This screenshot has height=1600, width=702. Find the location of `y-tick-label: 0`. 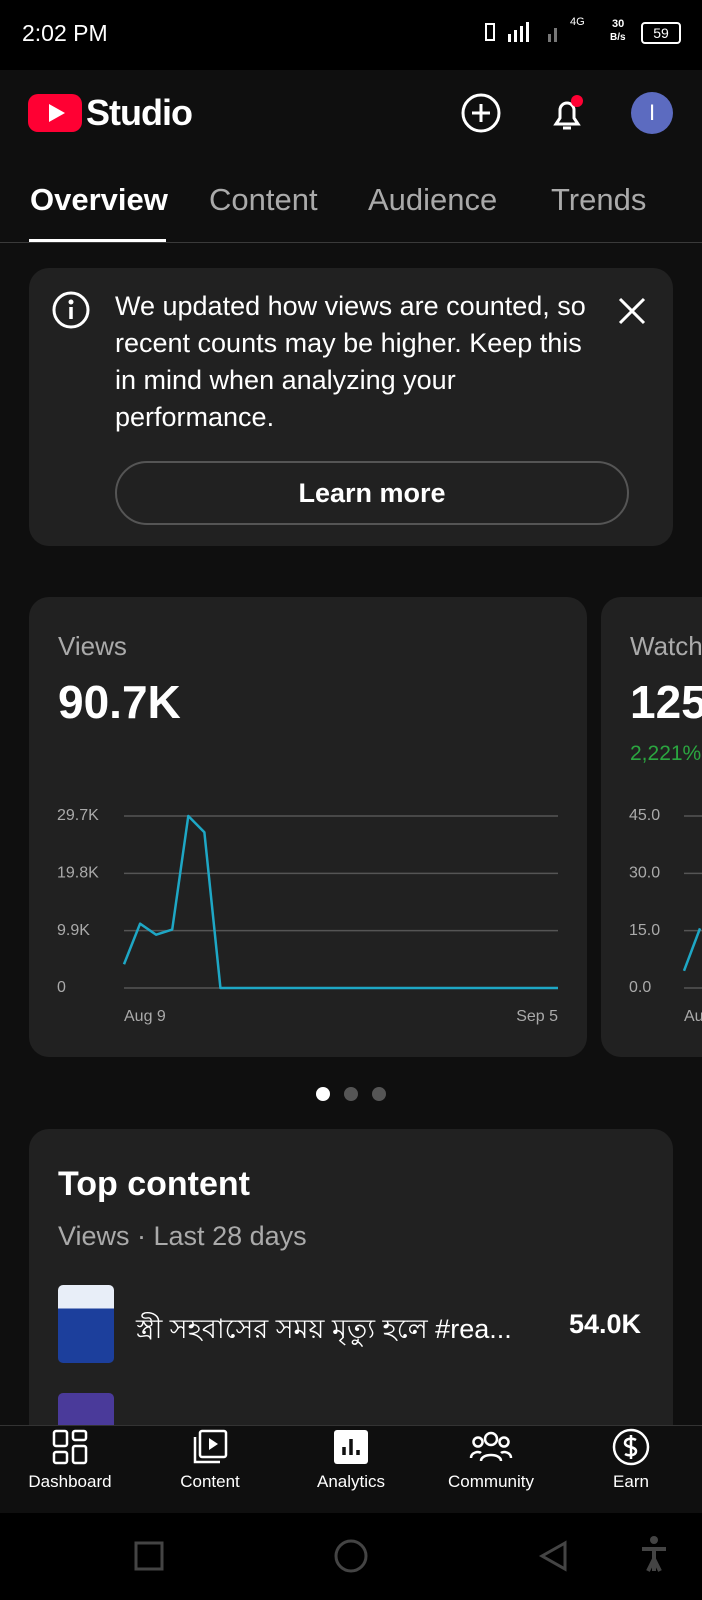

y-tick-label: 0 is located at coordinates (61, 987).